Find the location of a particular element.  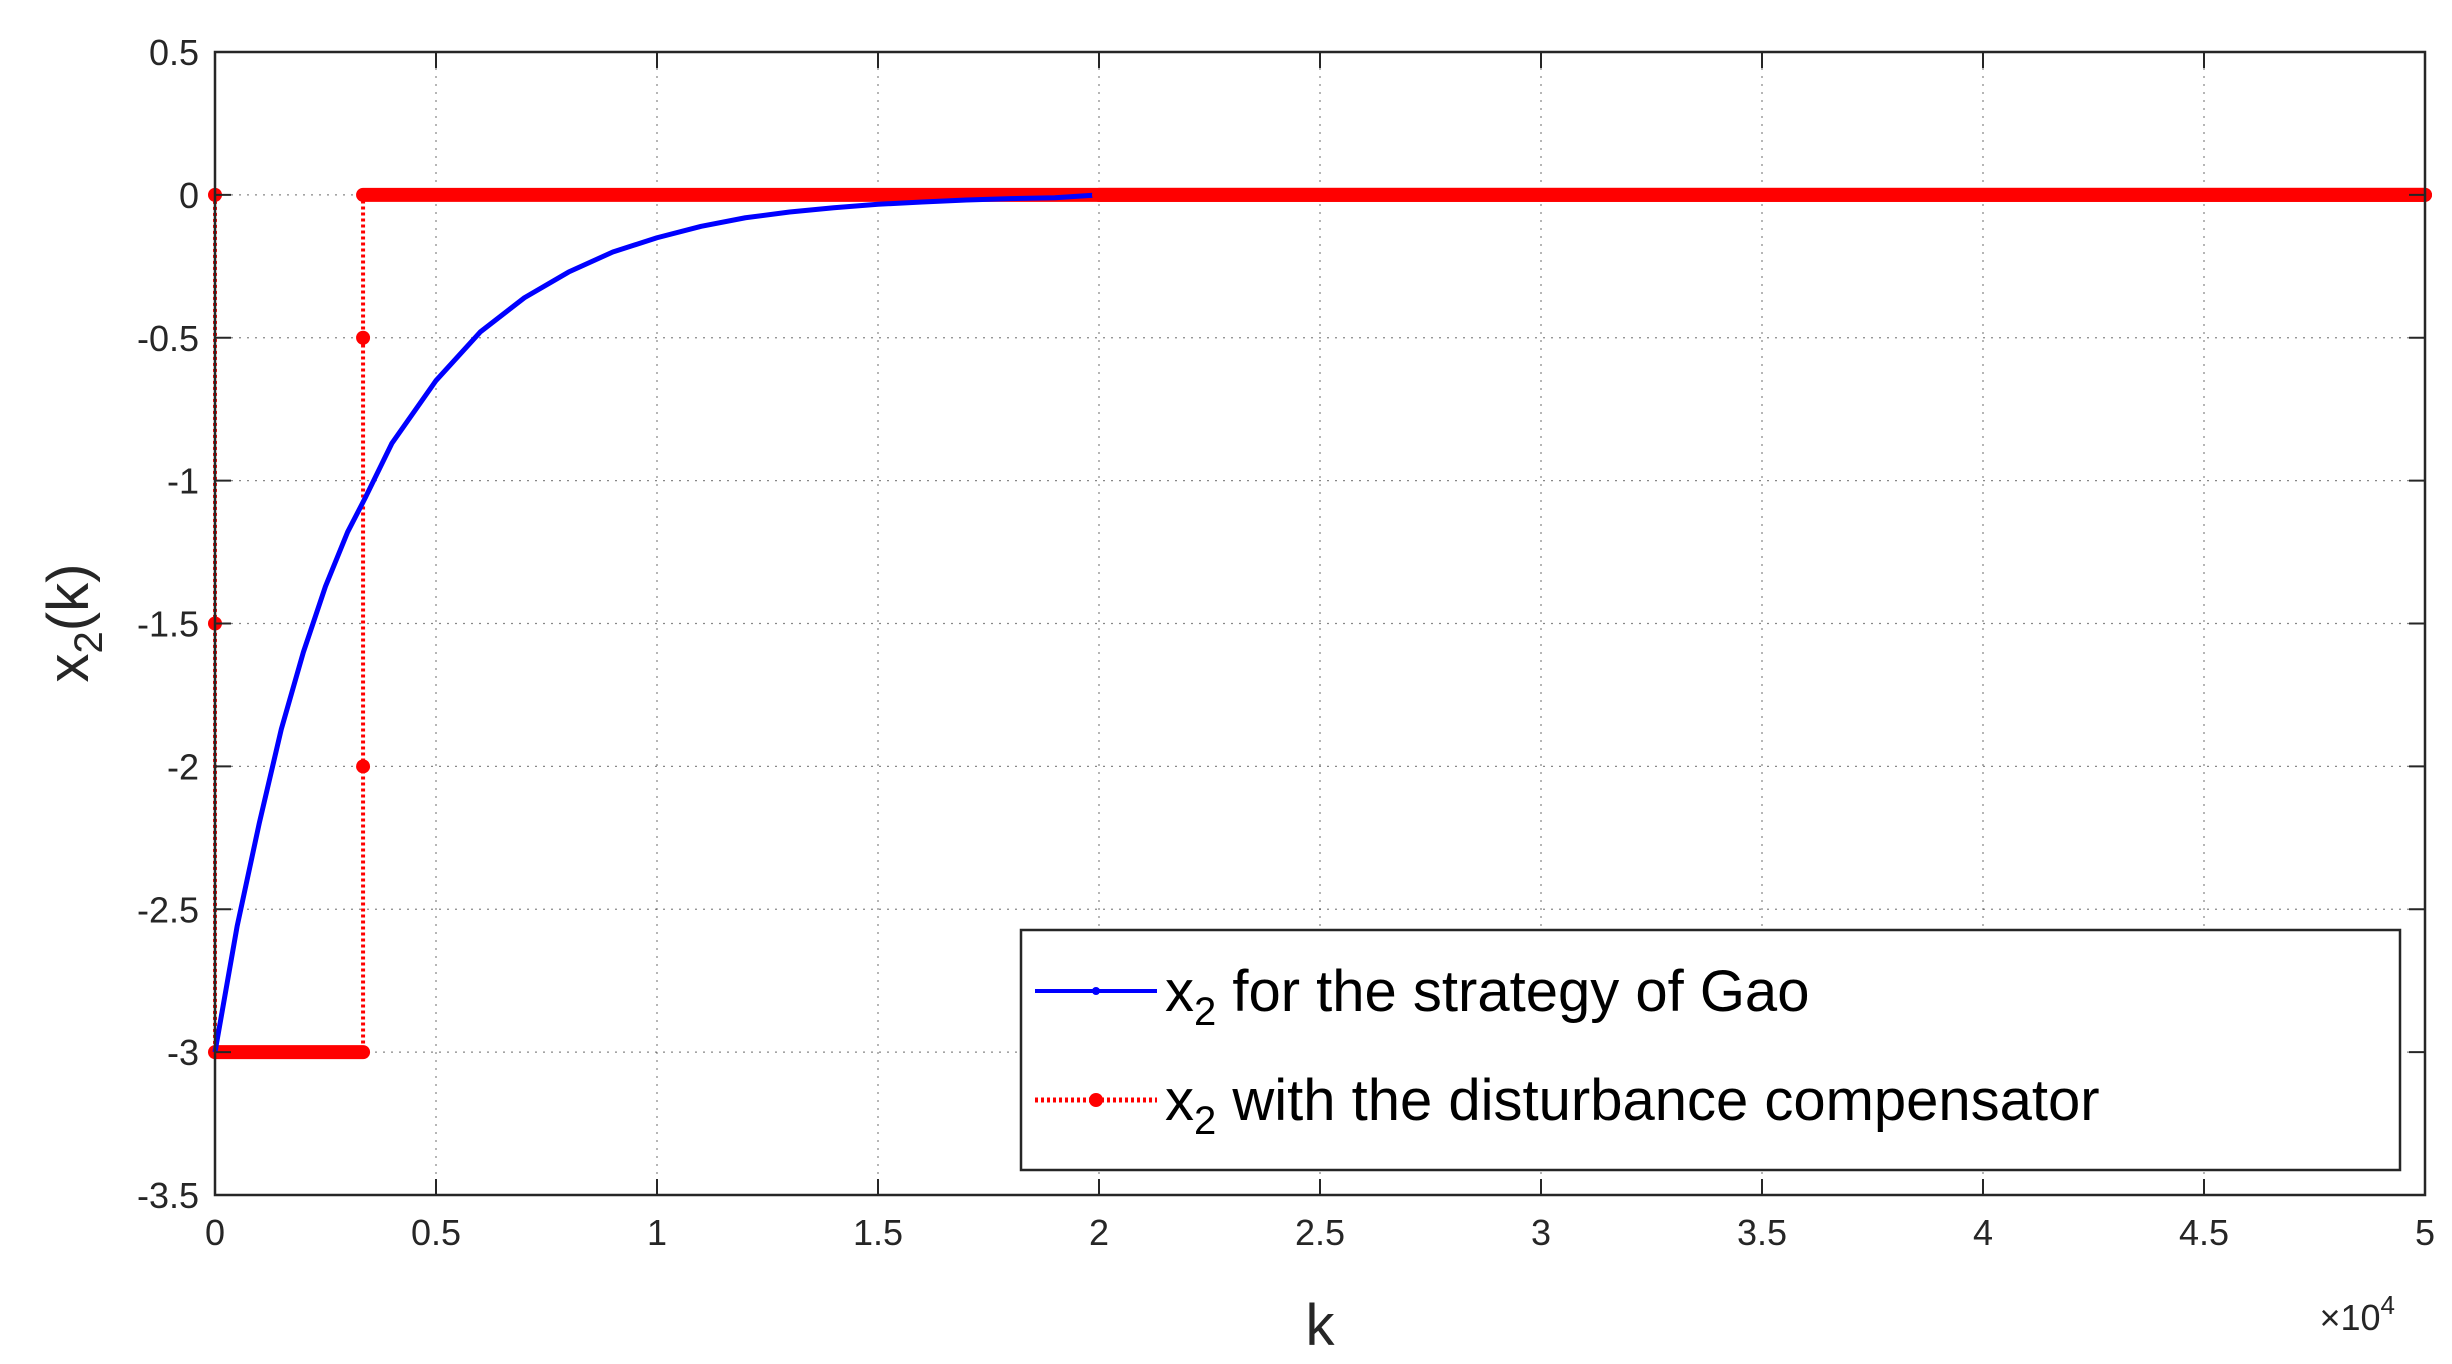

legend-label-gao-sub: 2 is located at coordinates (1205, 1012).